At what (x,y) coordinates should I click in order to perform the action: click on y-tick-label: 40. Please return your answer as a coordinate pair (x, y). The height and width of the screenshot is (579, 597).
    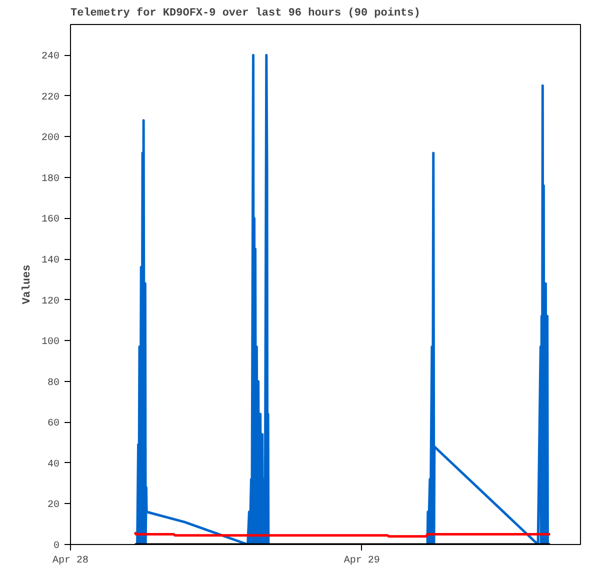
    Looking at the image, I should click on (54, 464).